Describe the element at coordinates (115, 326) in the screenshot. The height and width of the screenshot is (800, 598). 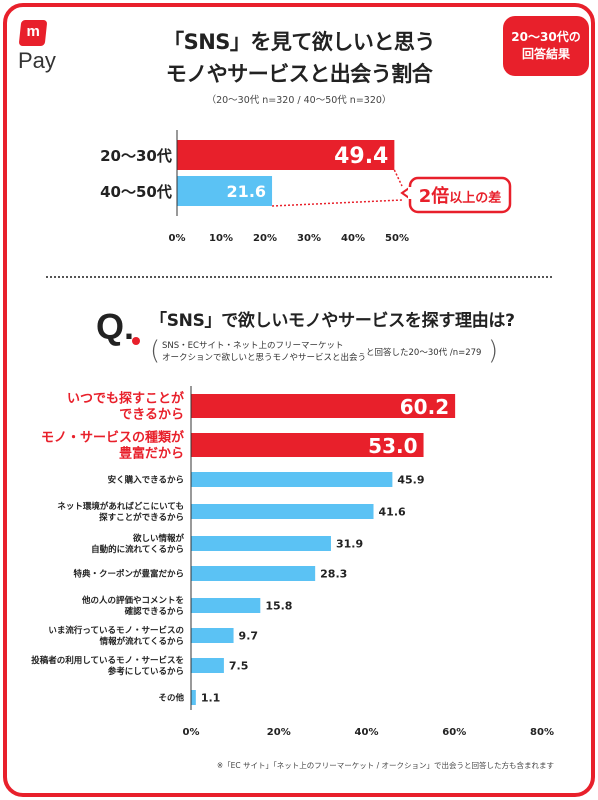
I see `question-mark-label: Q.` at that location.